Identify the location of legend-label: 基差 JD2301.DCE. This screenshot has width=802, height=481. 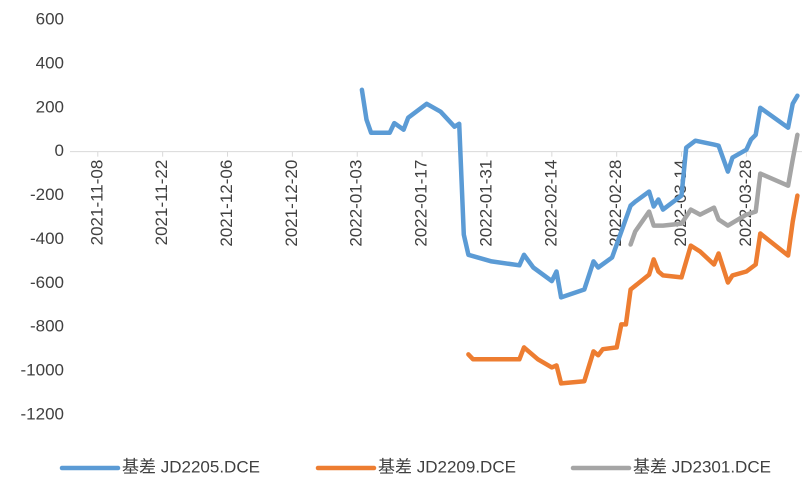
(702, 466).